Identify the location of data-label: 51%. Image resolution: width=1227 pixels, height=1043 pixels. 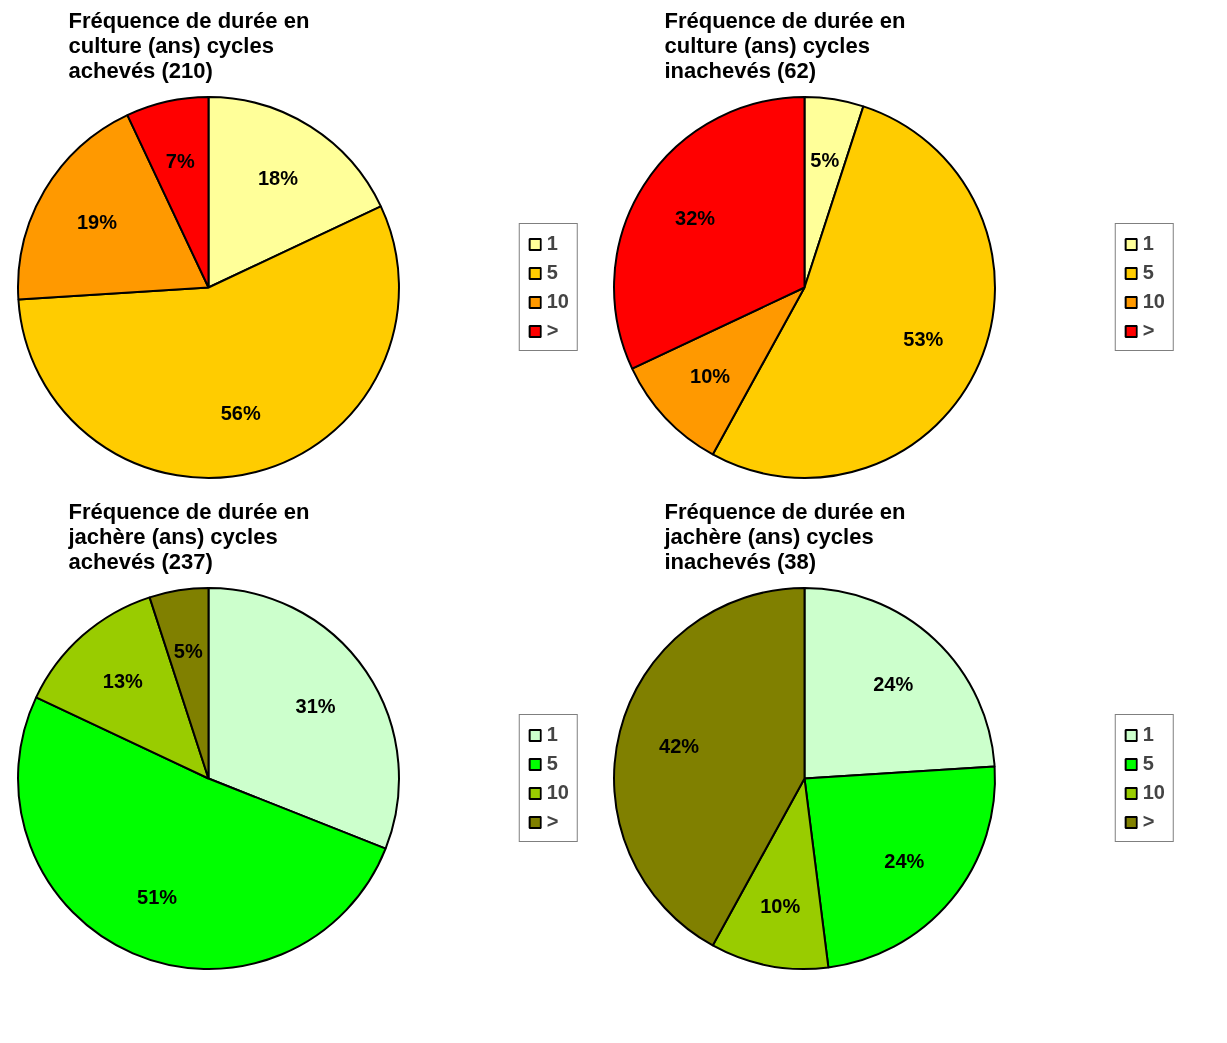
(157, 897).